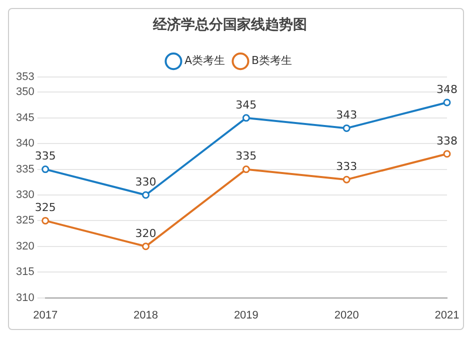  What do you see at coordinates (25, 298) in the screenshot?
I see `y-tick-label: 310` at bounding box center [25, 298].